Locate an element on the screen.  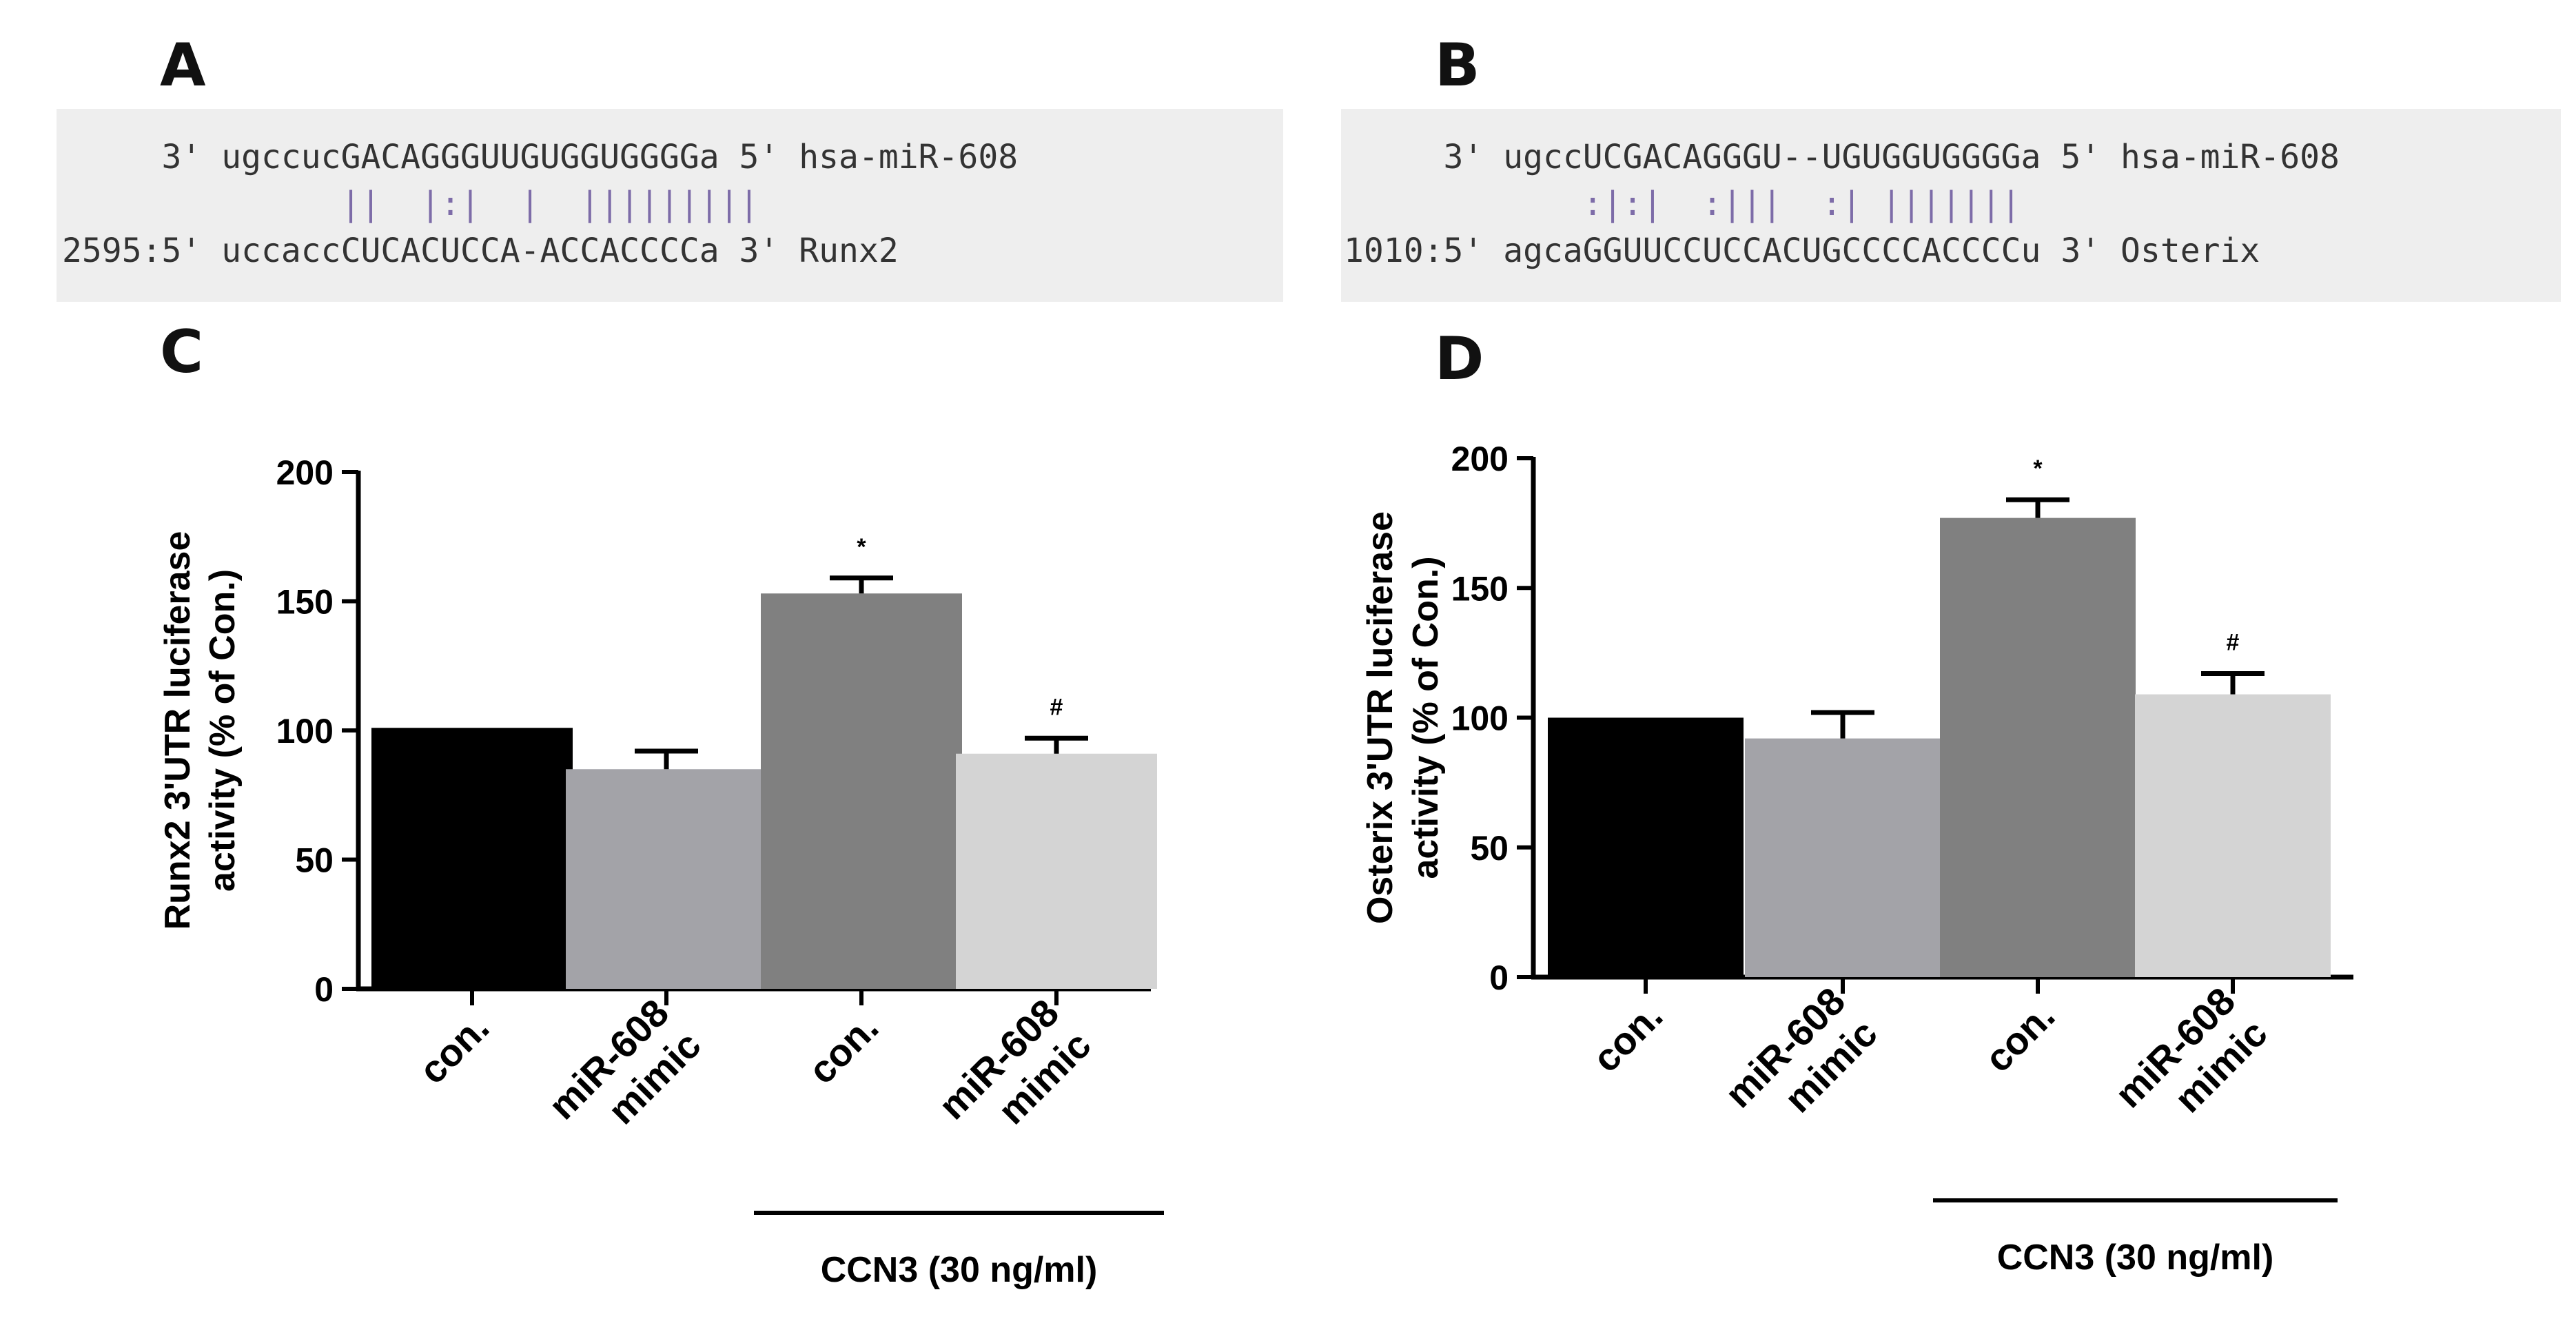
chart-d-y-axis-label-line2: activity (% of Con.) is located at coordinates (1426, 717).